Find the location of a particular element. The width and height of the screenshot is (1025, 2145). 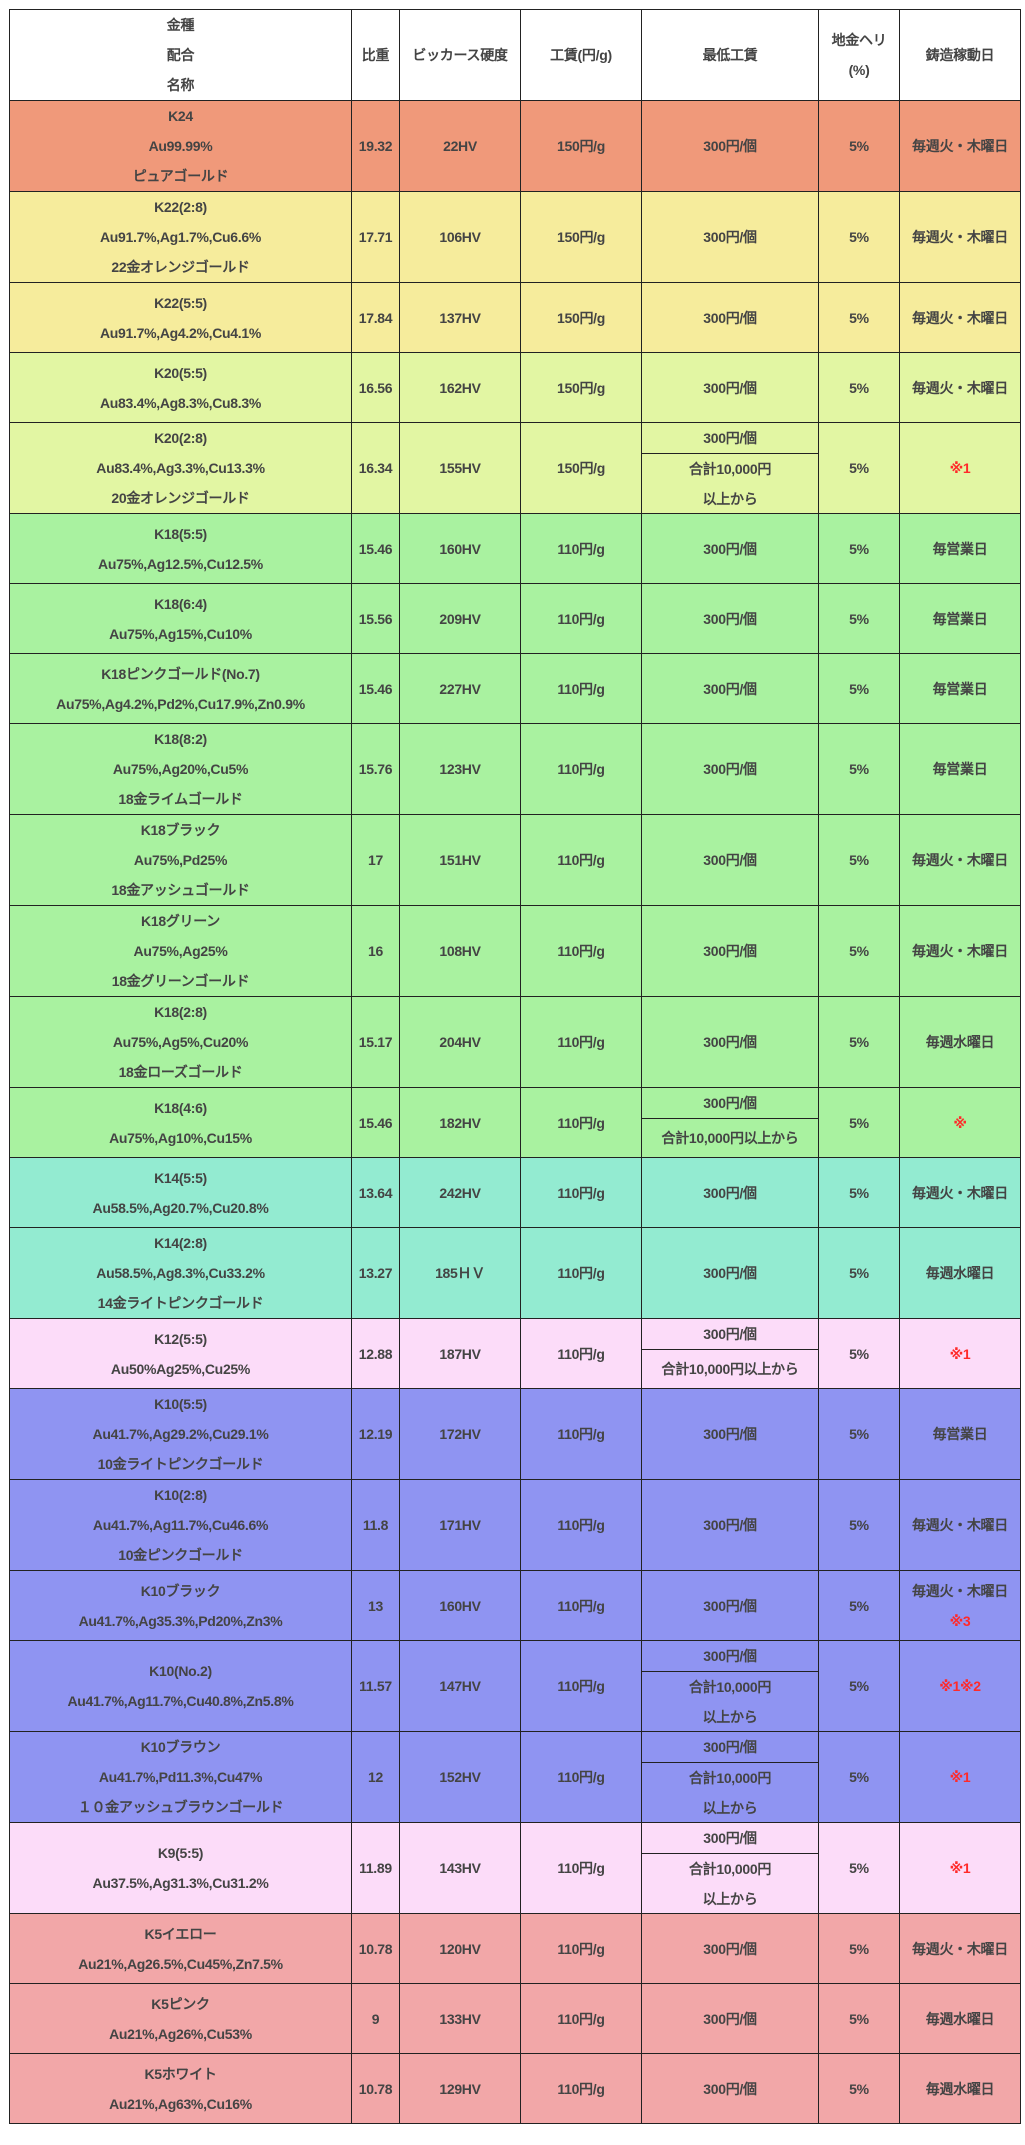

specific-gravity-cell: 17.71 is located at coordinates (375, 237).